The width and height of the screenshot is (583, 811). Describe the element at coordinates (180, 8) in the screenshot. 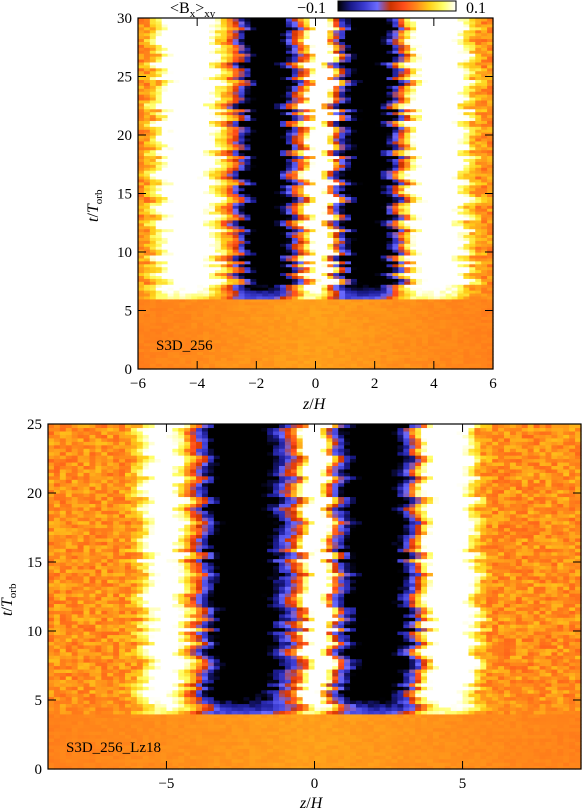

I see `colorbar-title-main: <B` at that location.